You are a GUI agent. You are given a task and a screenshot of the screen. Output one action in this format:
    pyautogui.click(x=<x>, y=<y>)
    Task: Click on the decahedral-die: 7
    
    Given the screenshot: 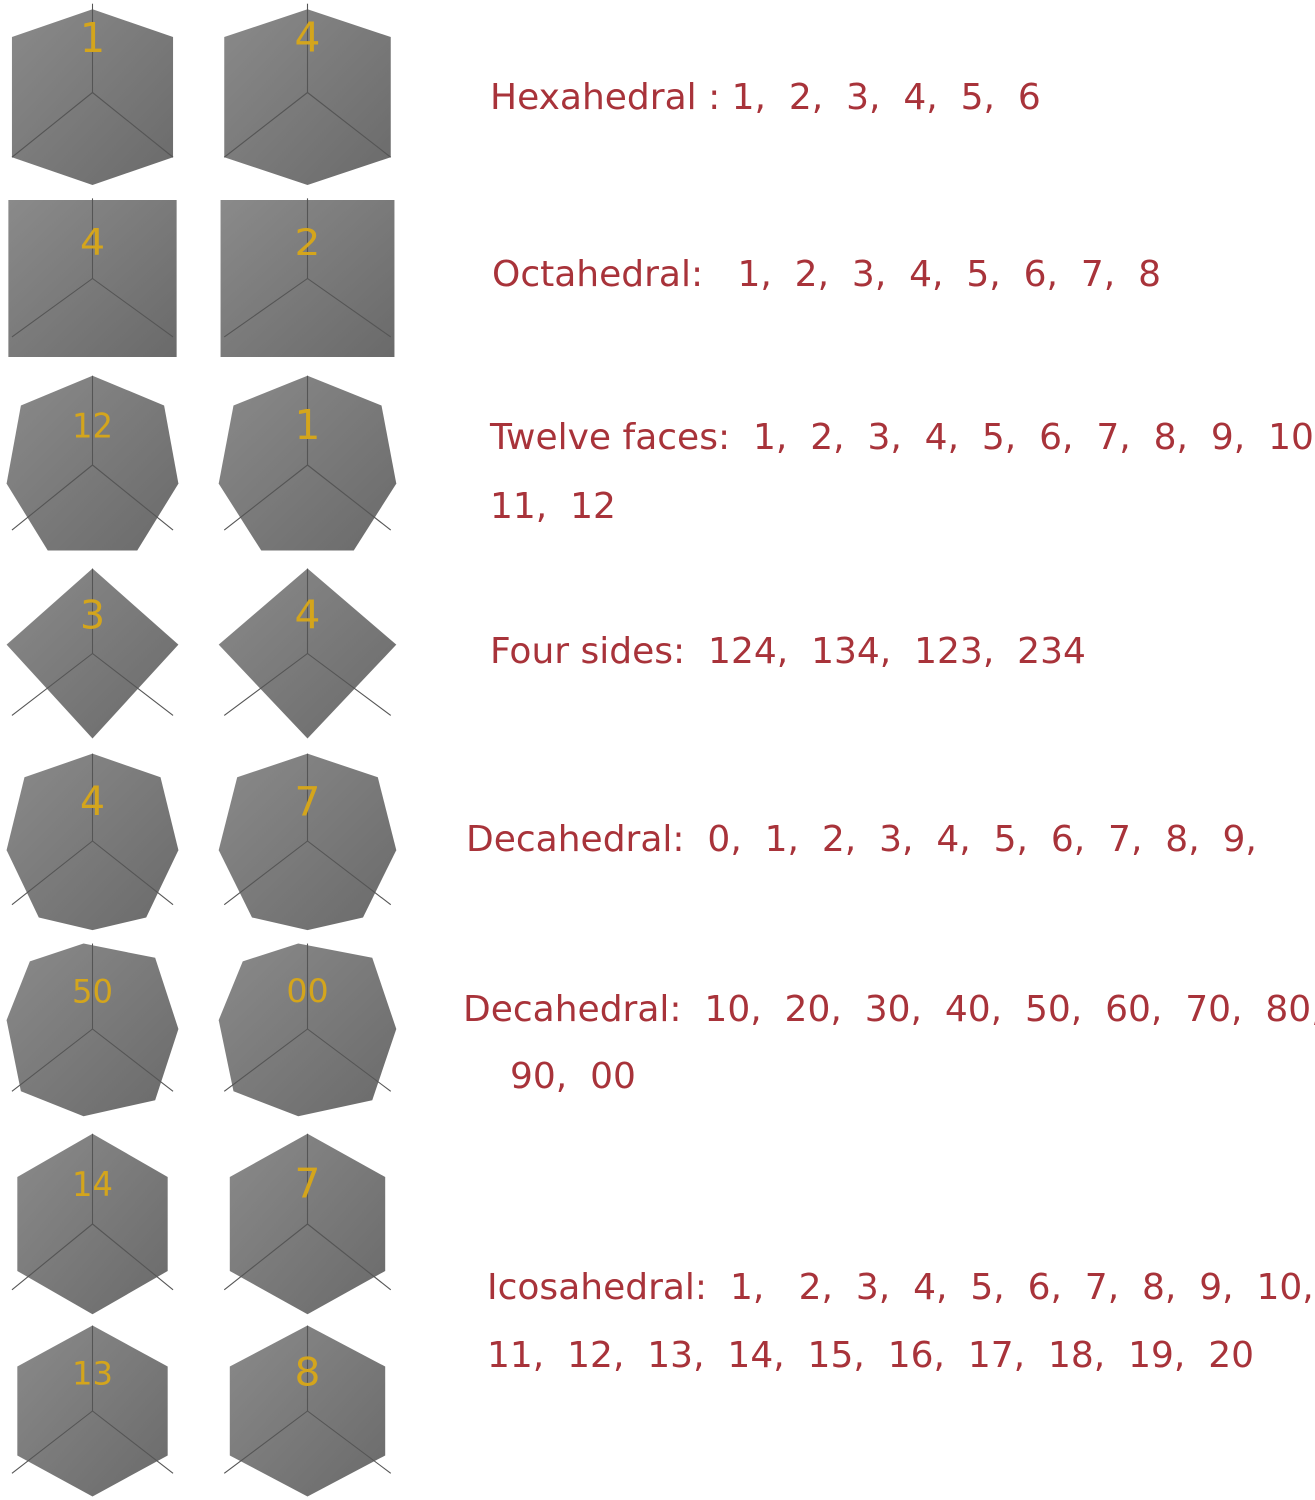 What is the action you would take?
    pyautogui.click(x=307, y=841)
    